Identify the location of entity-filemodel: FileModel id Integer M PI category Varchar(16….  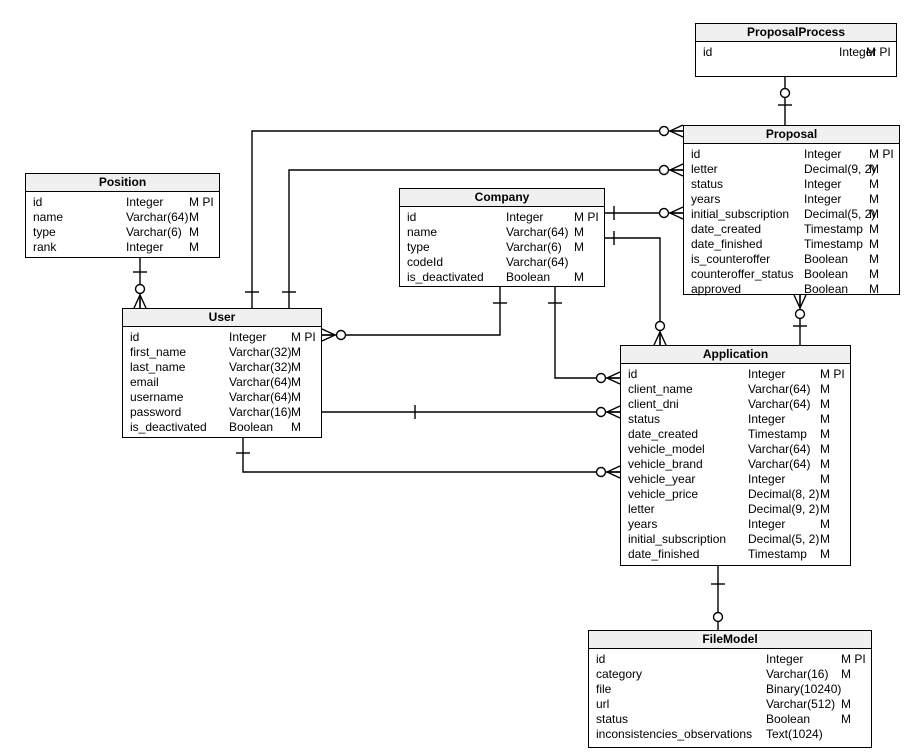
(730, 689).